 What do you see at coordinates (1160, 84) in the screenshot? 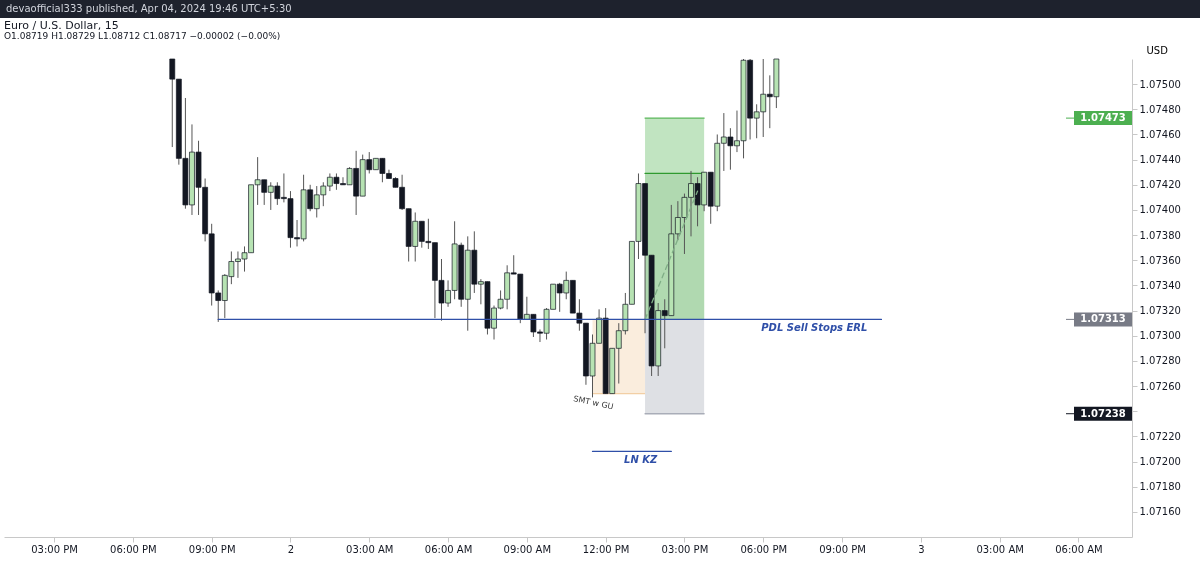
I see `y-tick-label: 1.07500` at bounding box center [1160, 84].